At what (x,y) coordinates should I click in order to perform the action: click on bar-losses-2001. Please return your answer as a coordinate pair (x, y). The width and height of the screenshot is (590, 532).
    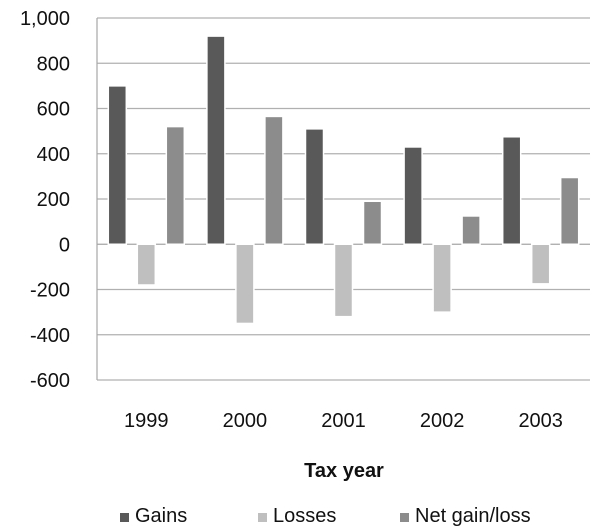
    Looking at the image, I should click on (343, 280).